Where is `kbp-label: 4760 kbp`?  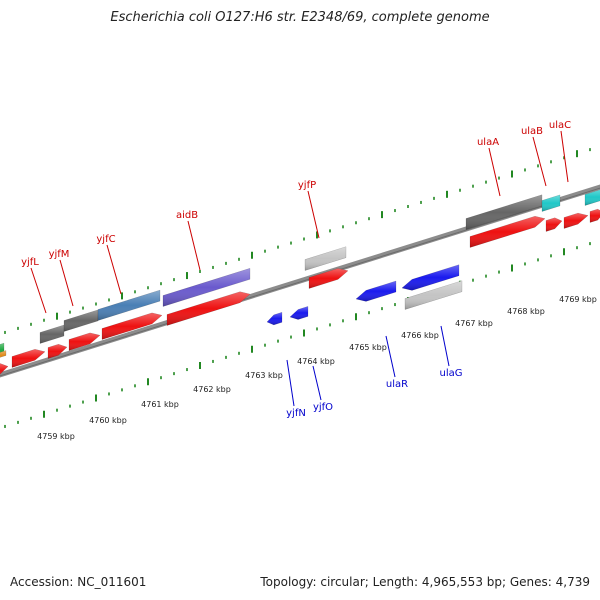 kbp-label: 4760 kbp is located at coordinates (108, 420).